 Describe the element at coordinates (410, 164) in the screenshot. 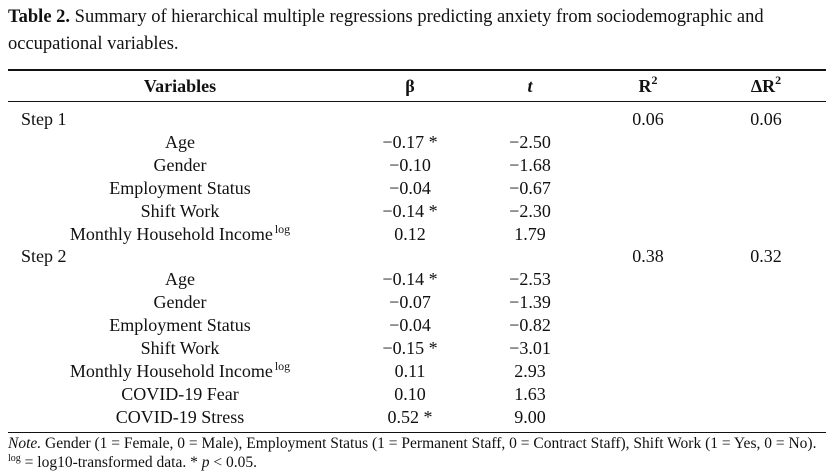

I see `beta-value: −0.10` at that location.